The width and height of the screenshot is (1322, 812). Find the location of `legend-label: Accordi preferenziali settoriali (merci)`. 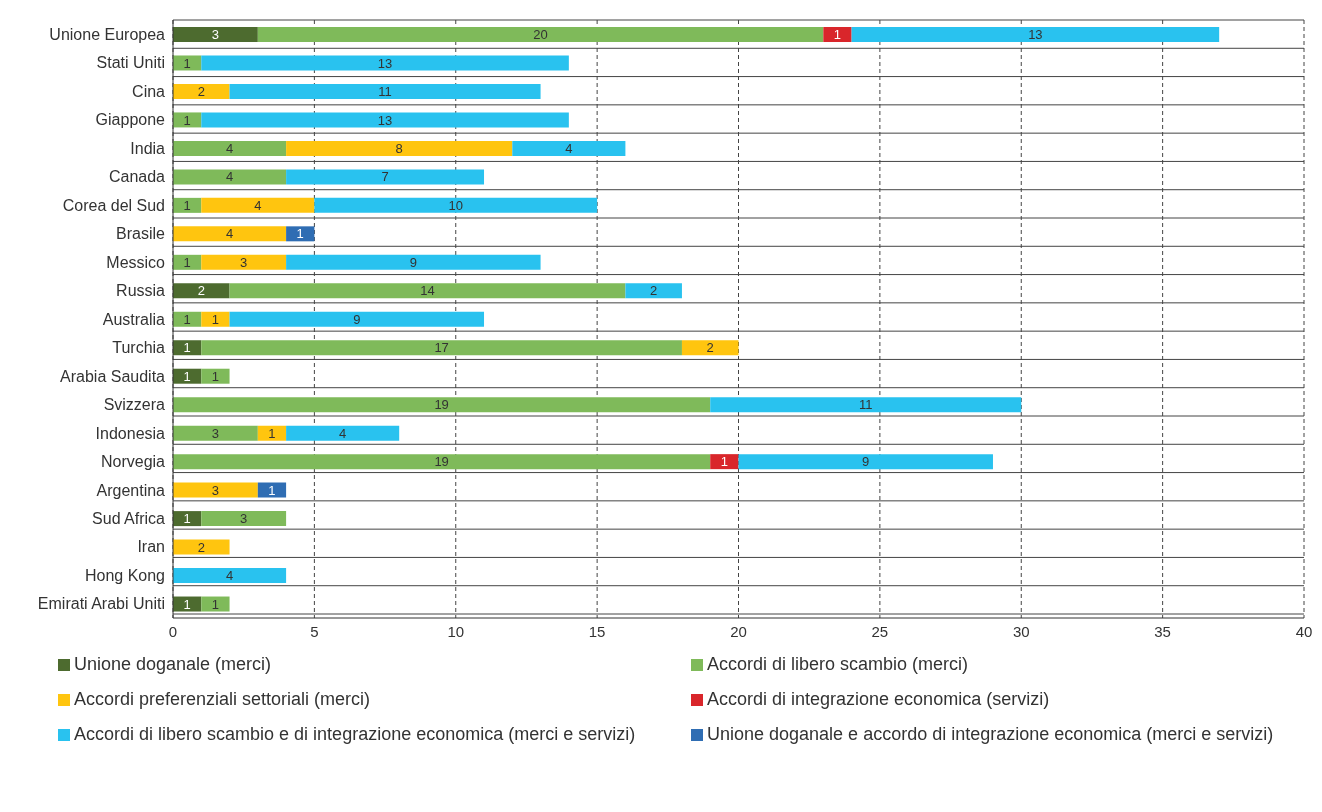

legend-label: Accordi preferenziali settoriali (merci) is located at coordinates (222, 699).